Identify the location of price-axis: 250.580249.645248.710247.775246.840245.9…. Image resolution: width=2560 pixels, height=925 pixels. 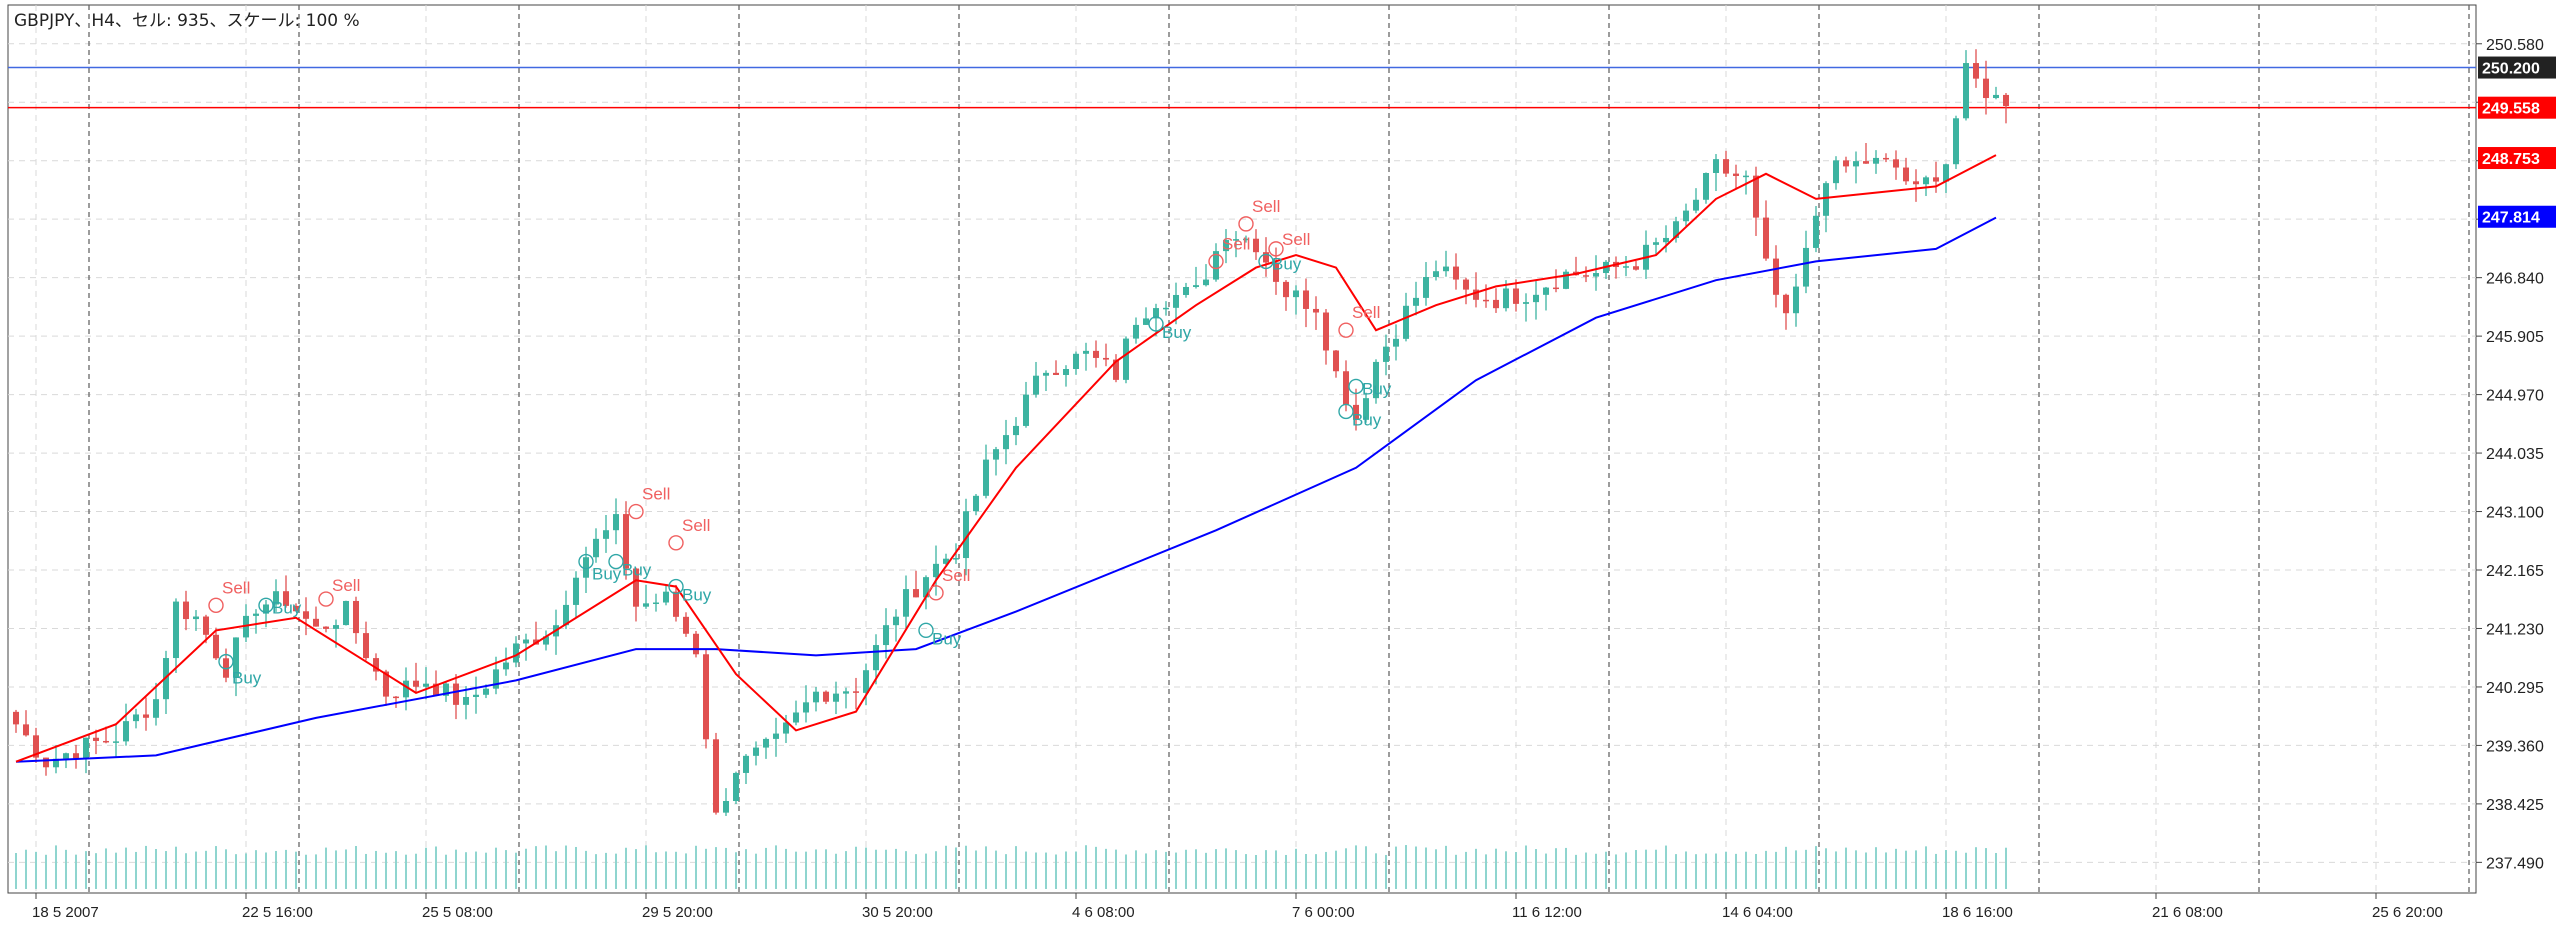
(2516, 455).